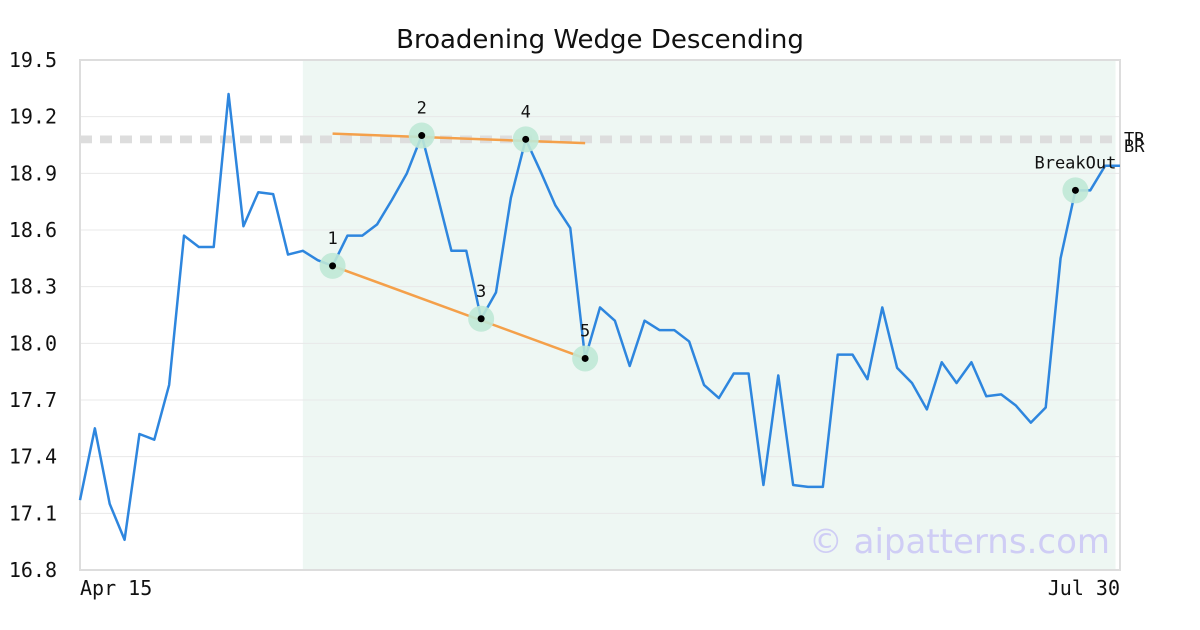 The height and width of the screenshot is (630, 1200). Describe the element at coordinates (422, 109) in the screenshot. I see `pattern-point-label-2: 2` at that location.